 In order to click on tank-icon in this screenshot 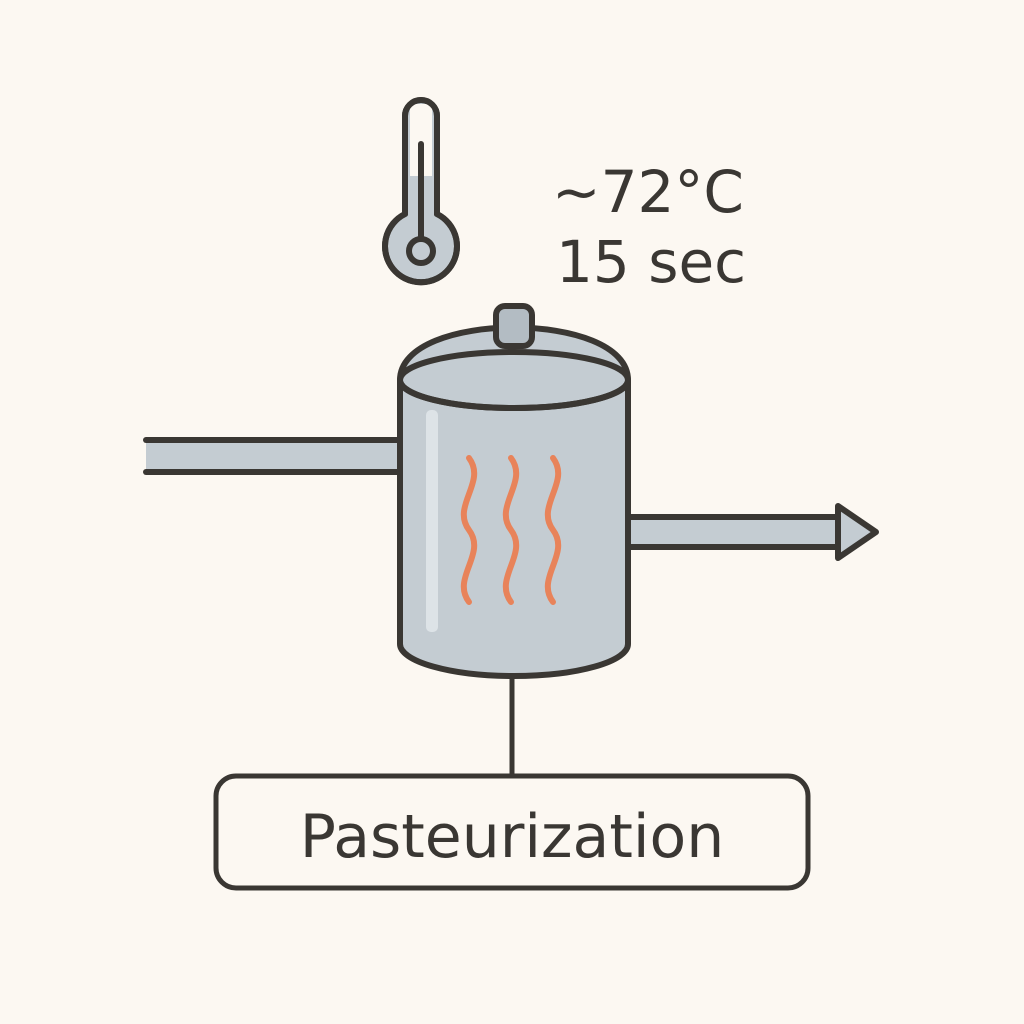, I will do `click(514, 491)`.